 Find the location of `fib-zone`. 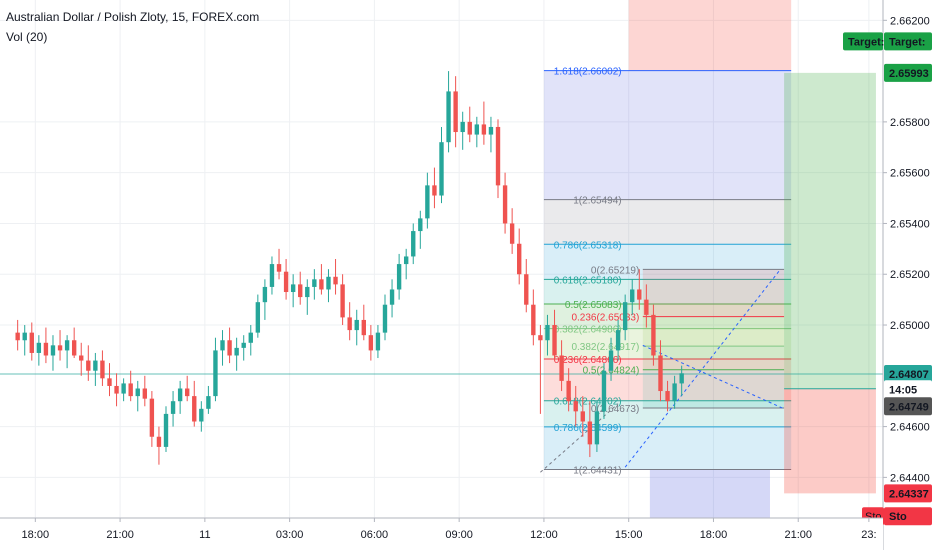

fib-zone is located at coordinates (713, 331).